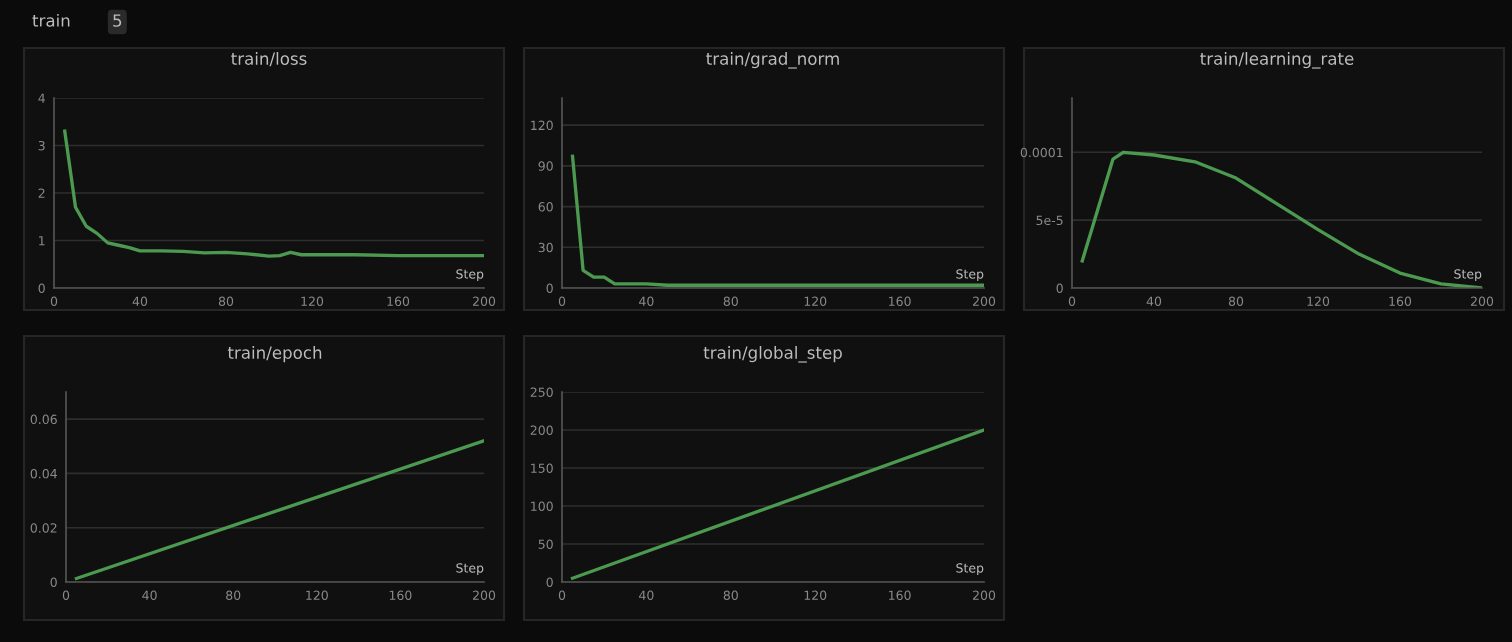  I want to click on chart-title: train/learning_rate, so click(1277, 60).